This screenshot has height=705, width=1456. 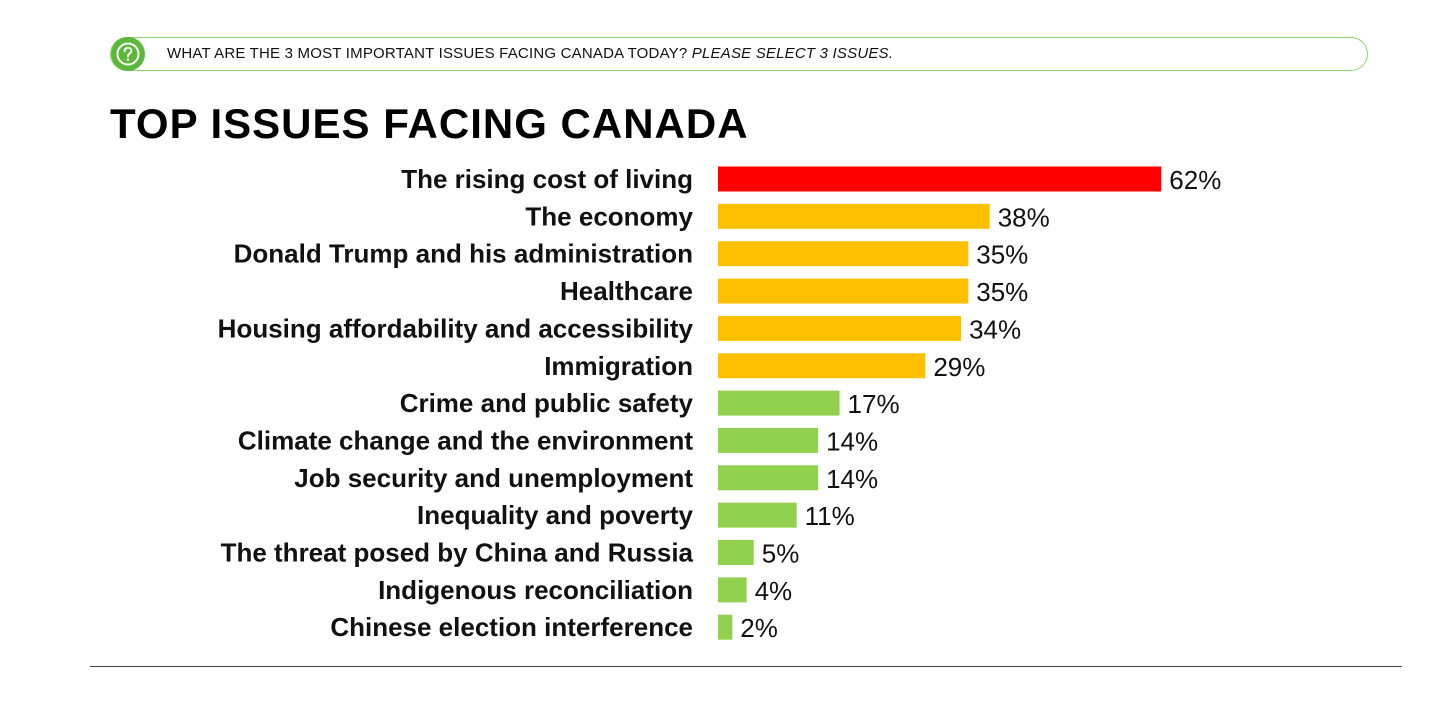 I want to click on chart-title: TOP ISSUES FACING CANADA, so click(x=429, y=123).